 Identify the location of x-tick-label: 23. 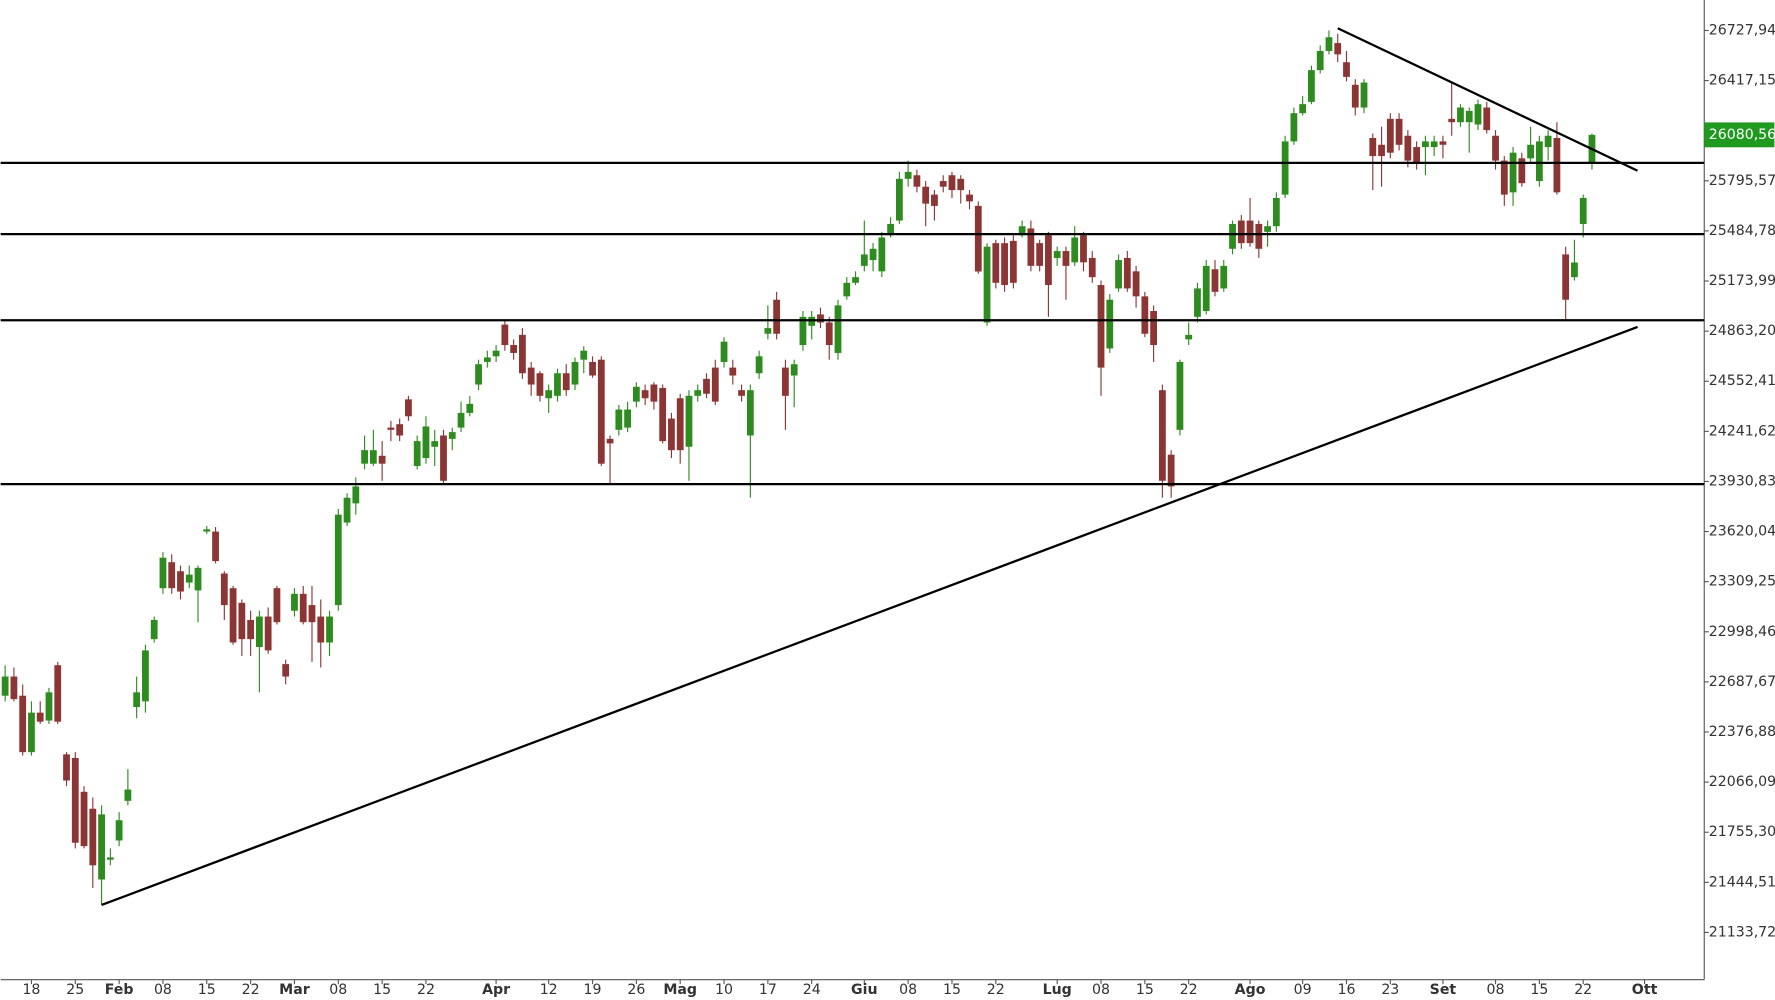
(1390, 990).